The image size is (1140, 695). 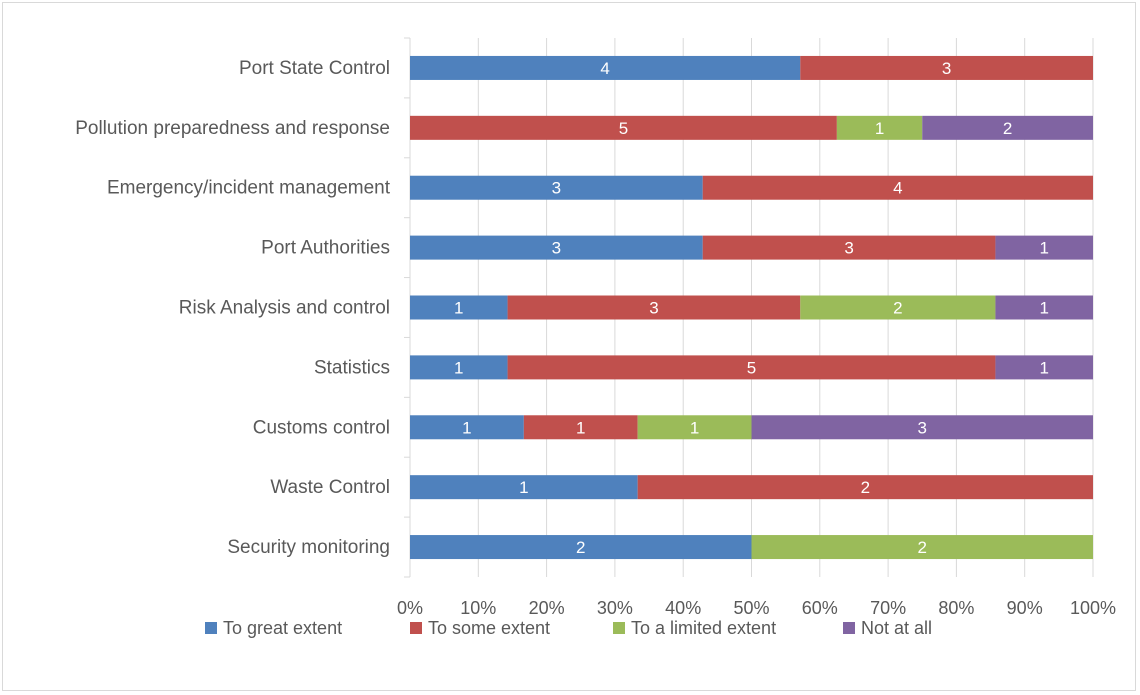 I want to click on category-label: Security monitoring, so click(x=308, y=547).